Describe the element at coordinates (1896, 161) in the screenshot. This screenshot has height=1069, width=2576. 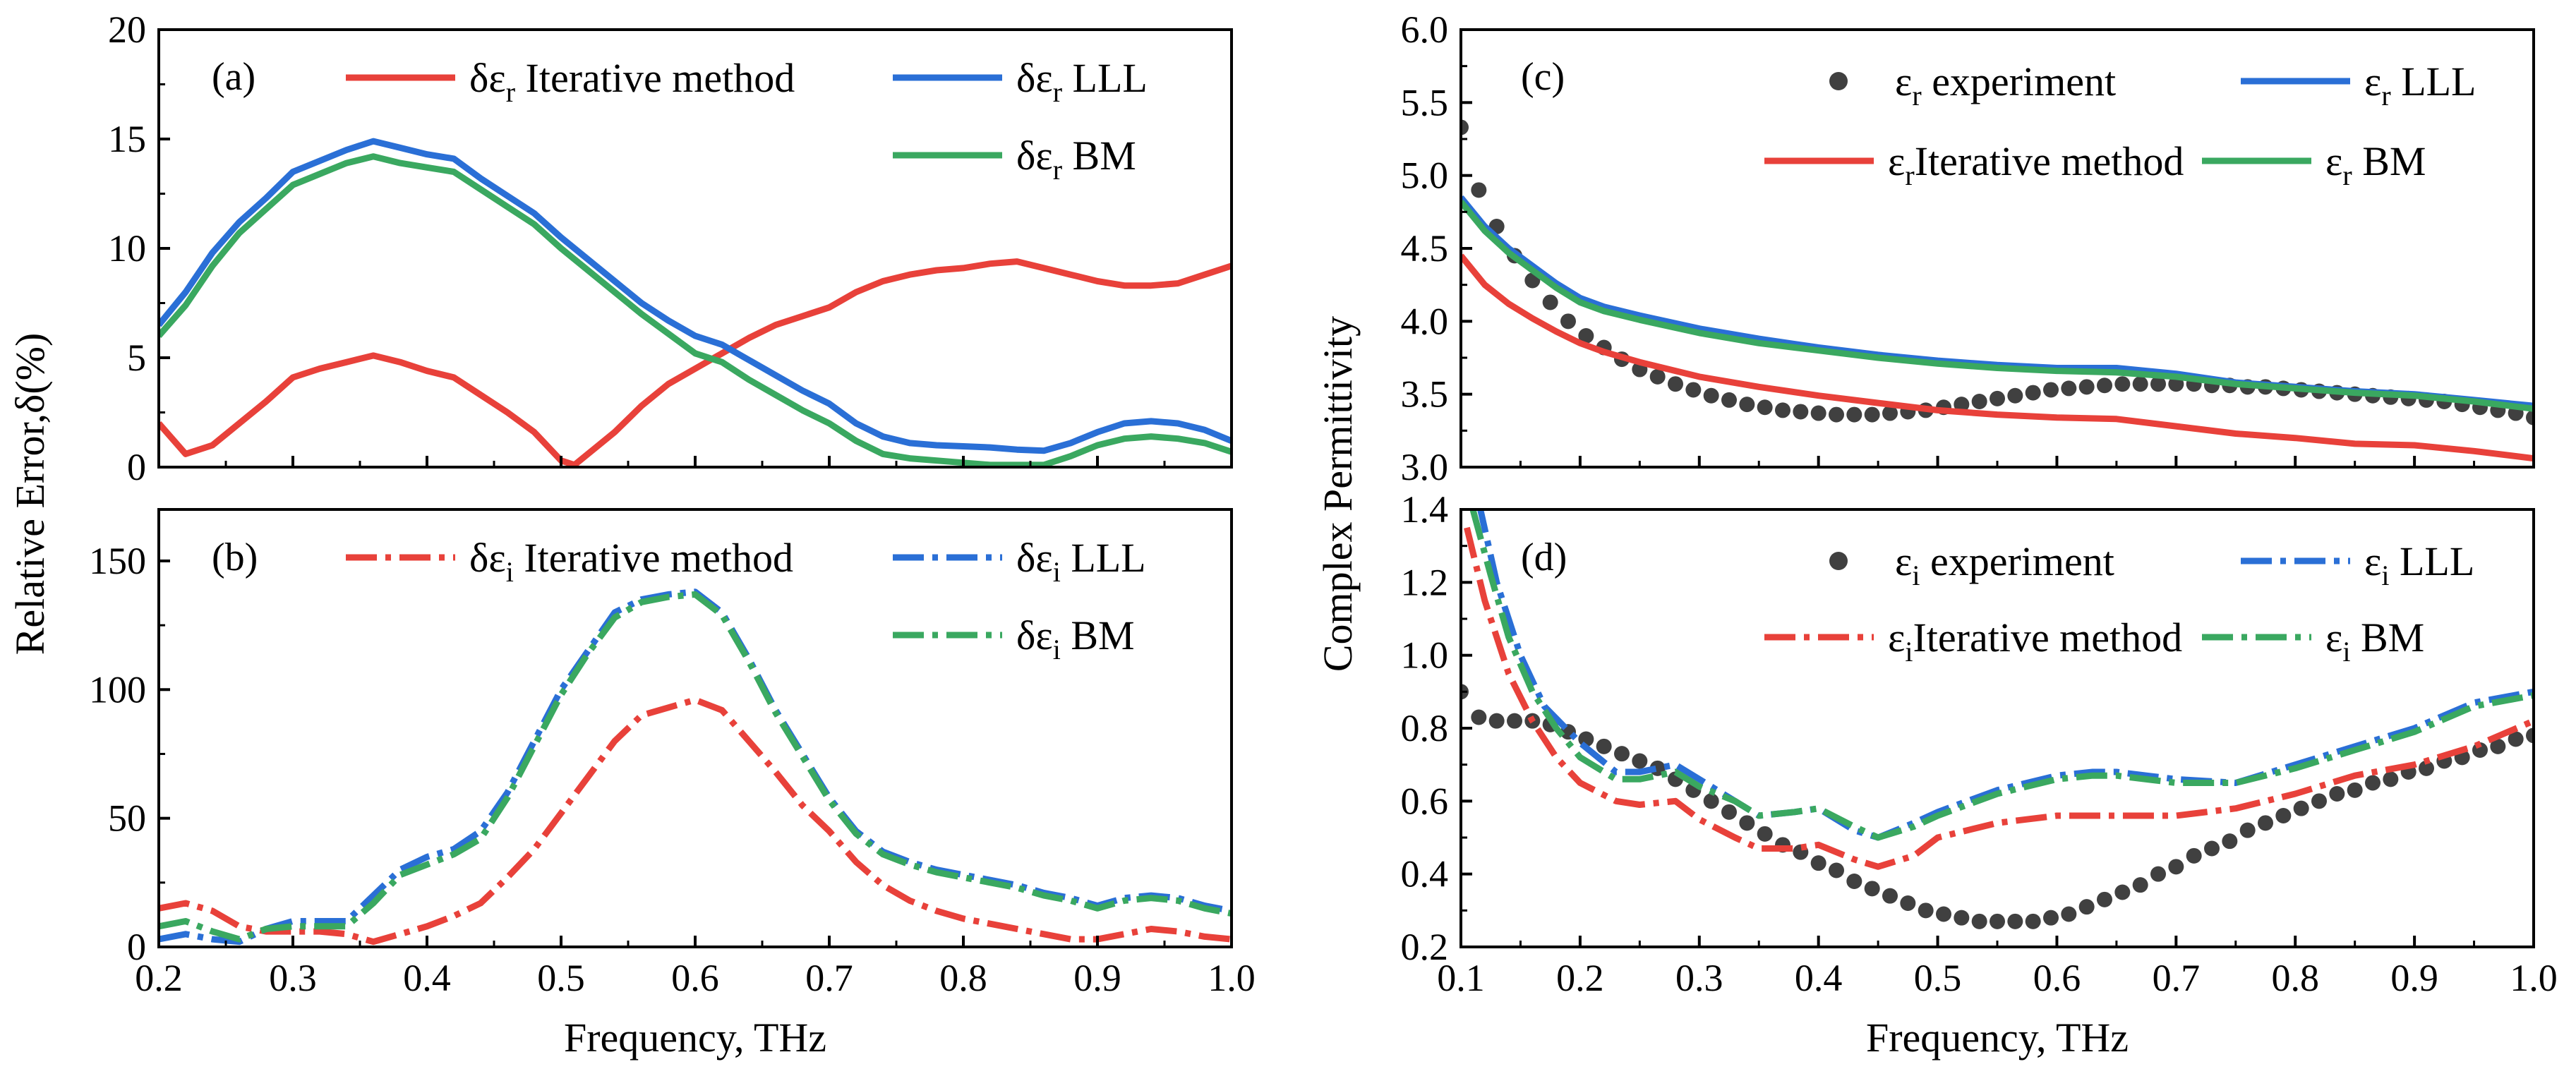
I see `legend-c-3-label-main: ε` at that location.